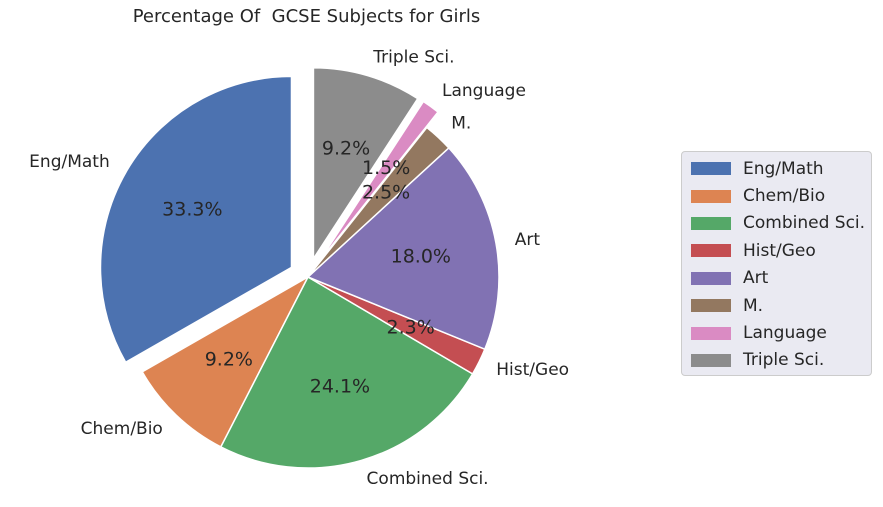 The width and height of the screenshot is (883, 507). What do you see at coordinates (781, 305) in the screenshot?
I see `legend-item-m: M.` at bounding box center [781, 305].